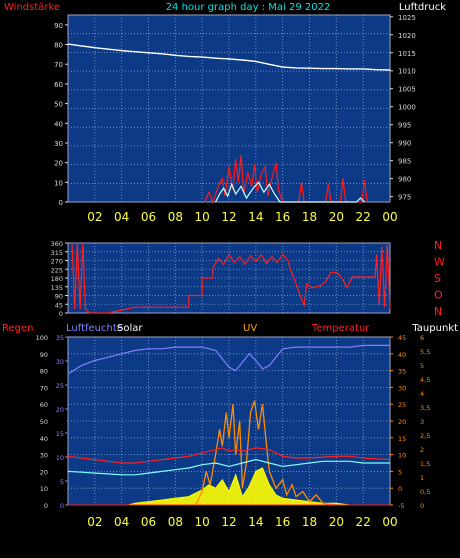 The width and height of the screenshot is (460, 558). I want to click on header-right-label: Luftdruck, so click(422, 7).